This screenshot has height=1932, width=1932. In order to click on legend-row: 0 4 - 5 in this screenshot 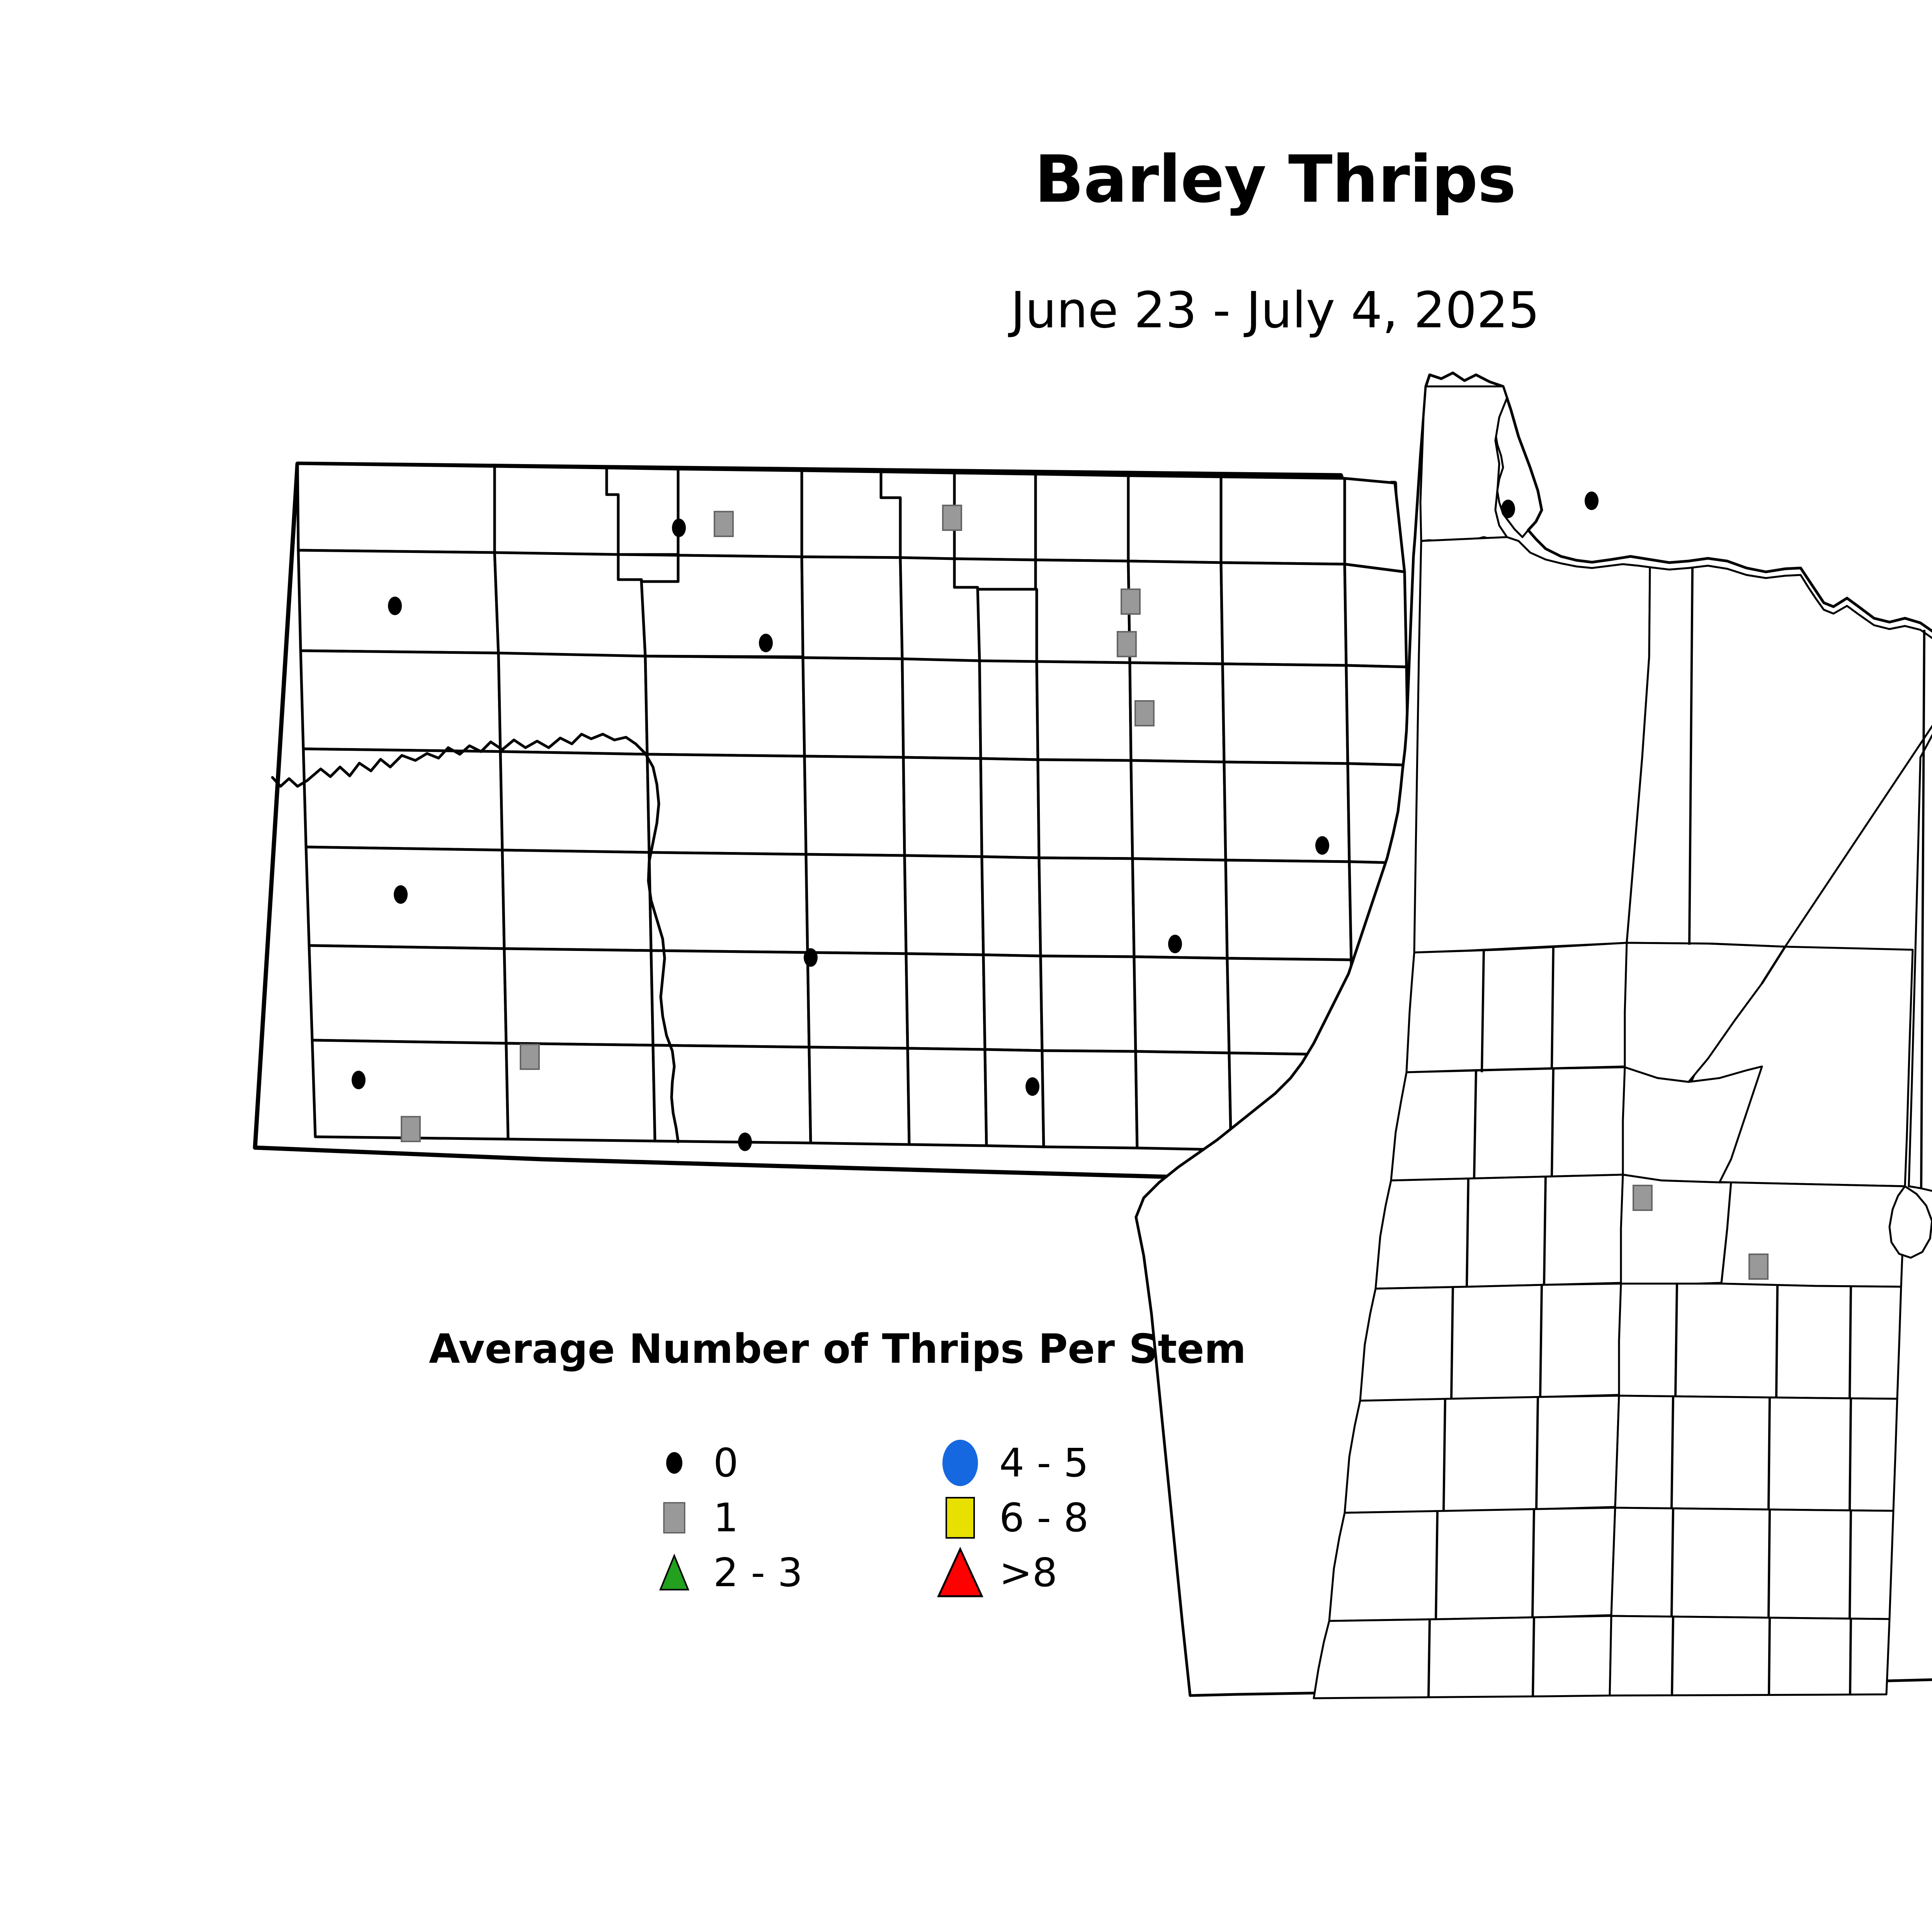, I will do `click(931, 1462)`.